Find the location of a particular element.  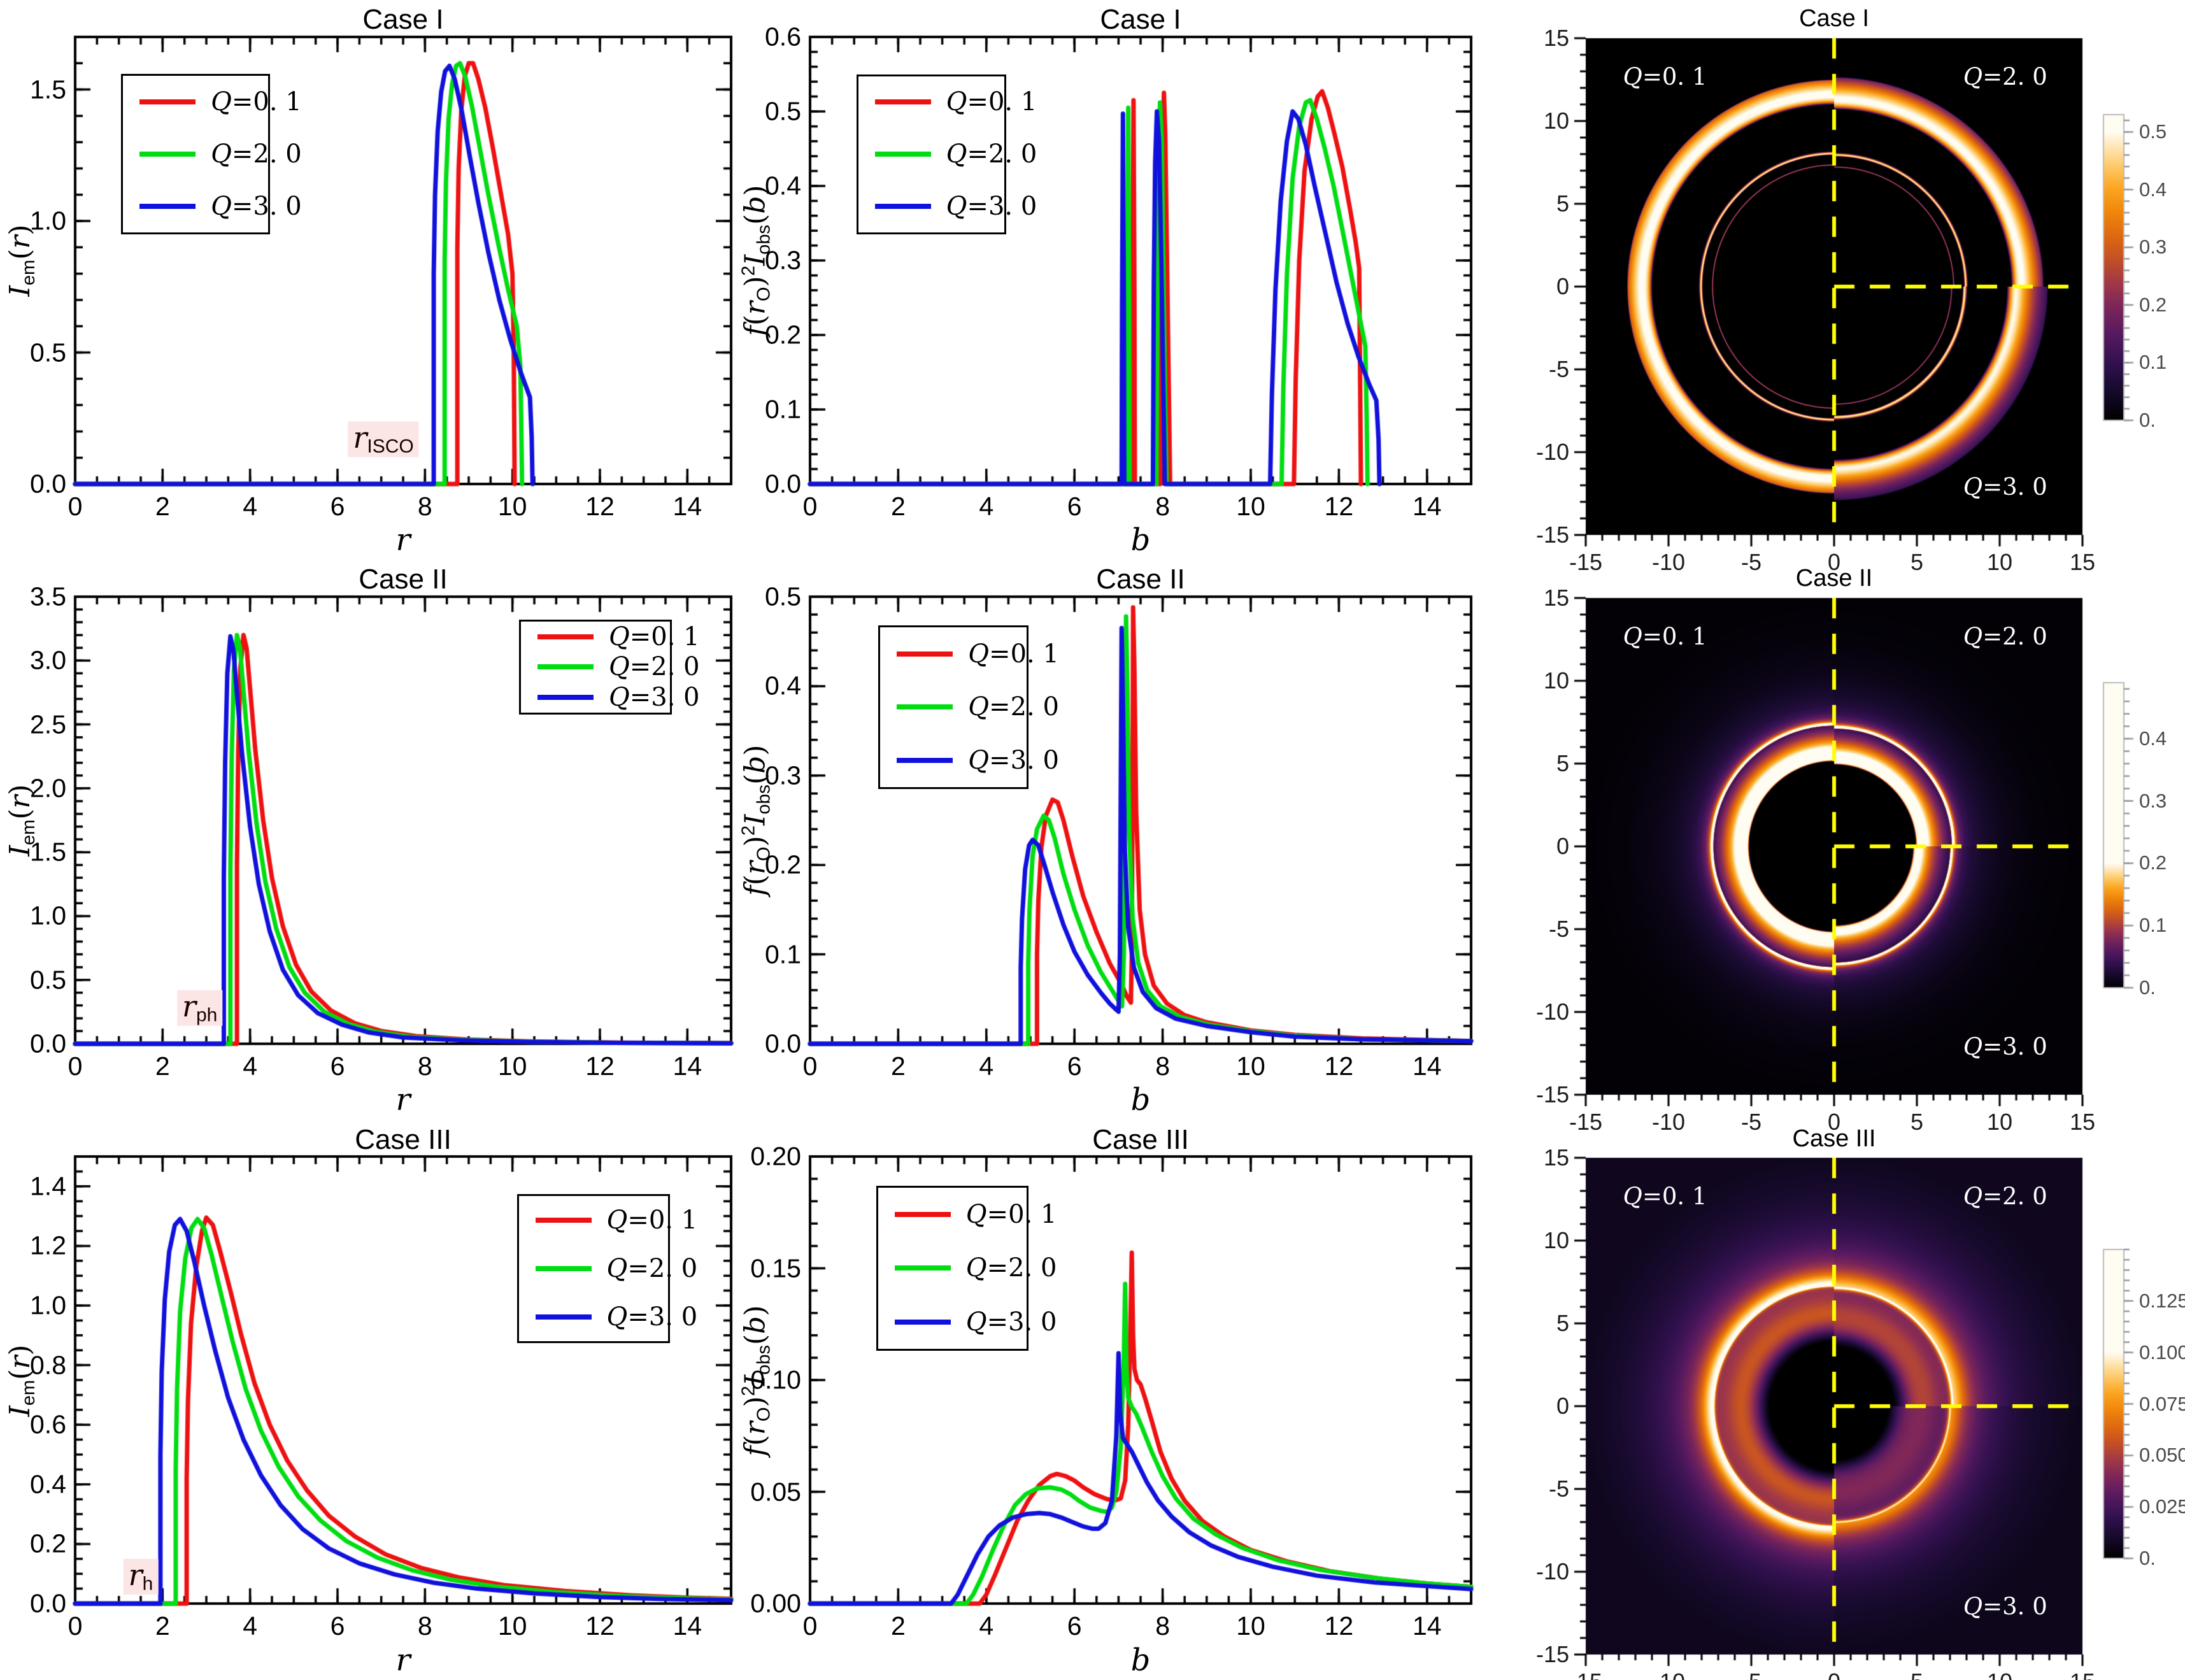

axis-tick-label: 4 is located at coordinates (986, 506).